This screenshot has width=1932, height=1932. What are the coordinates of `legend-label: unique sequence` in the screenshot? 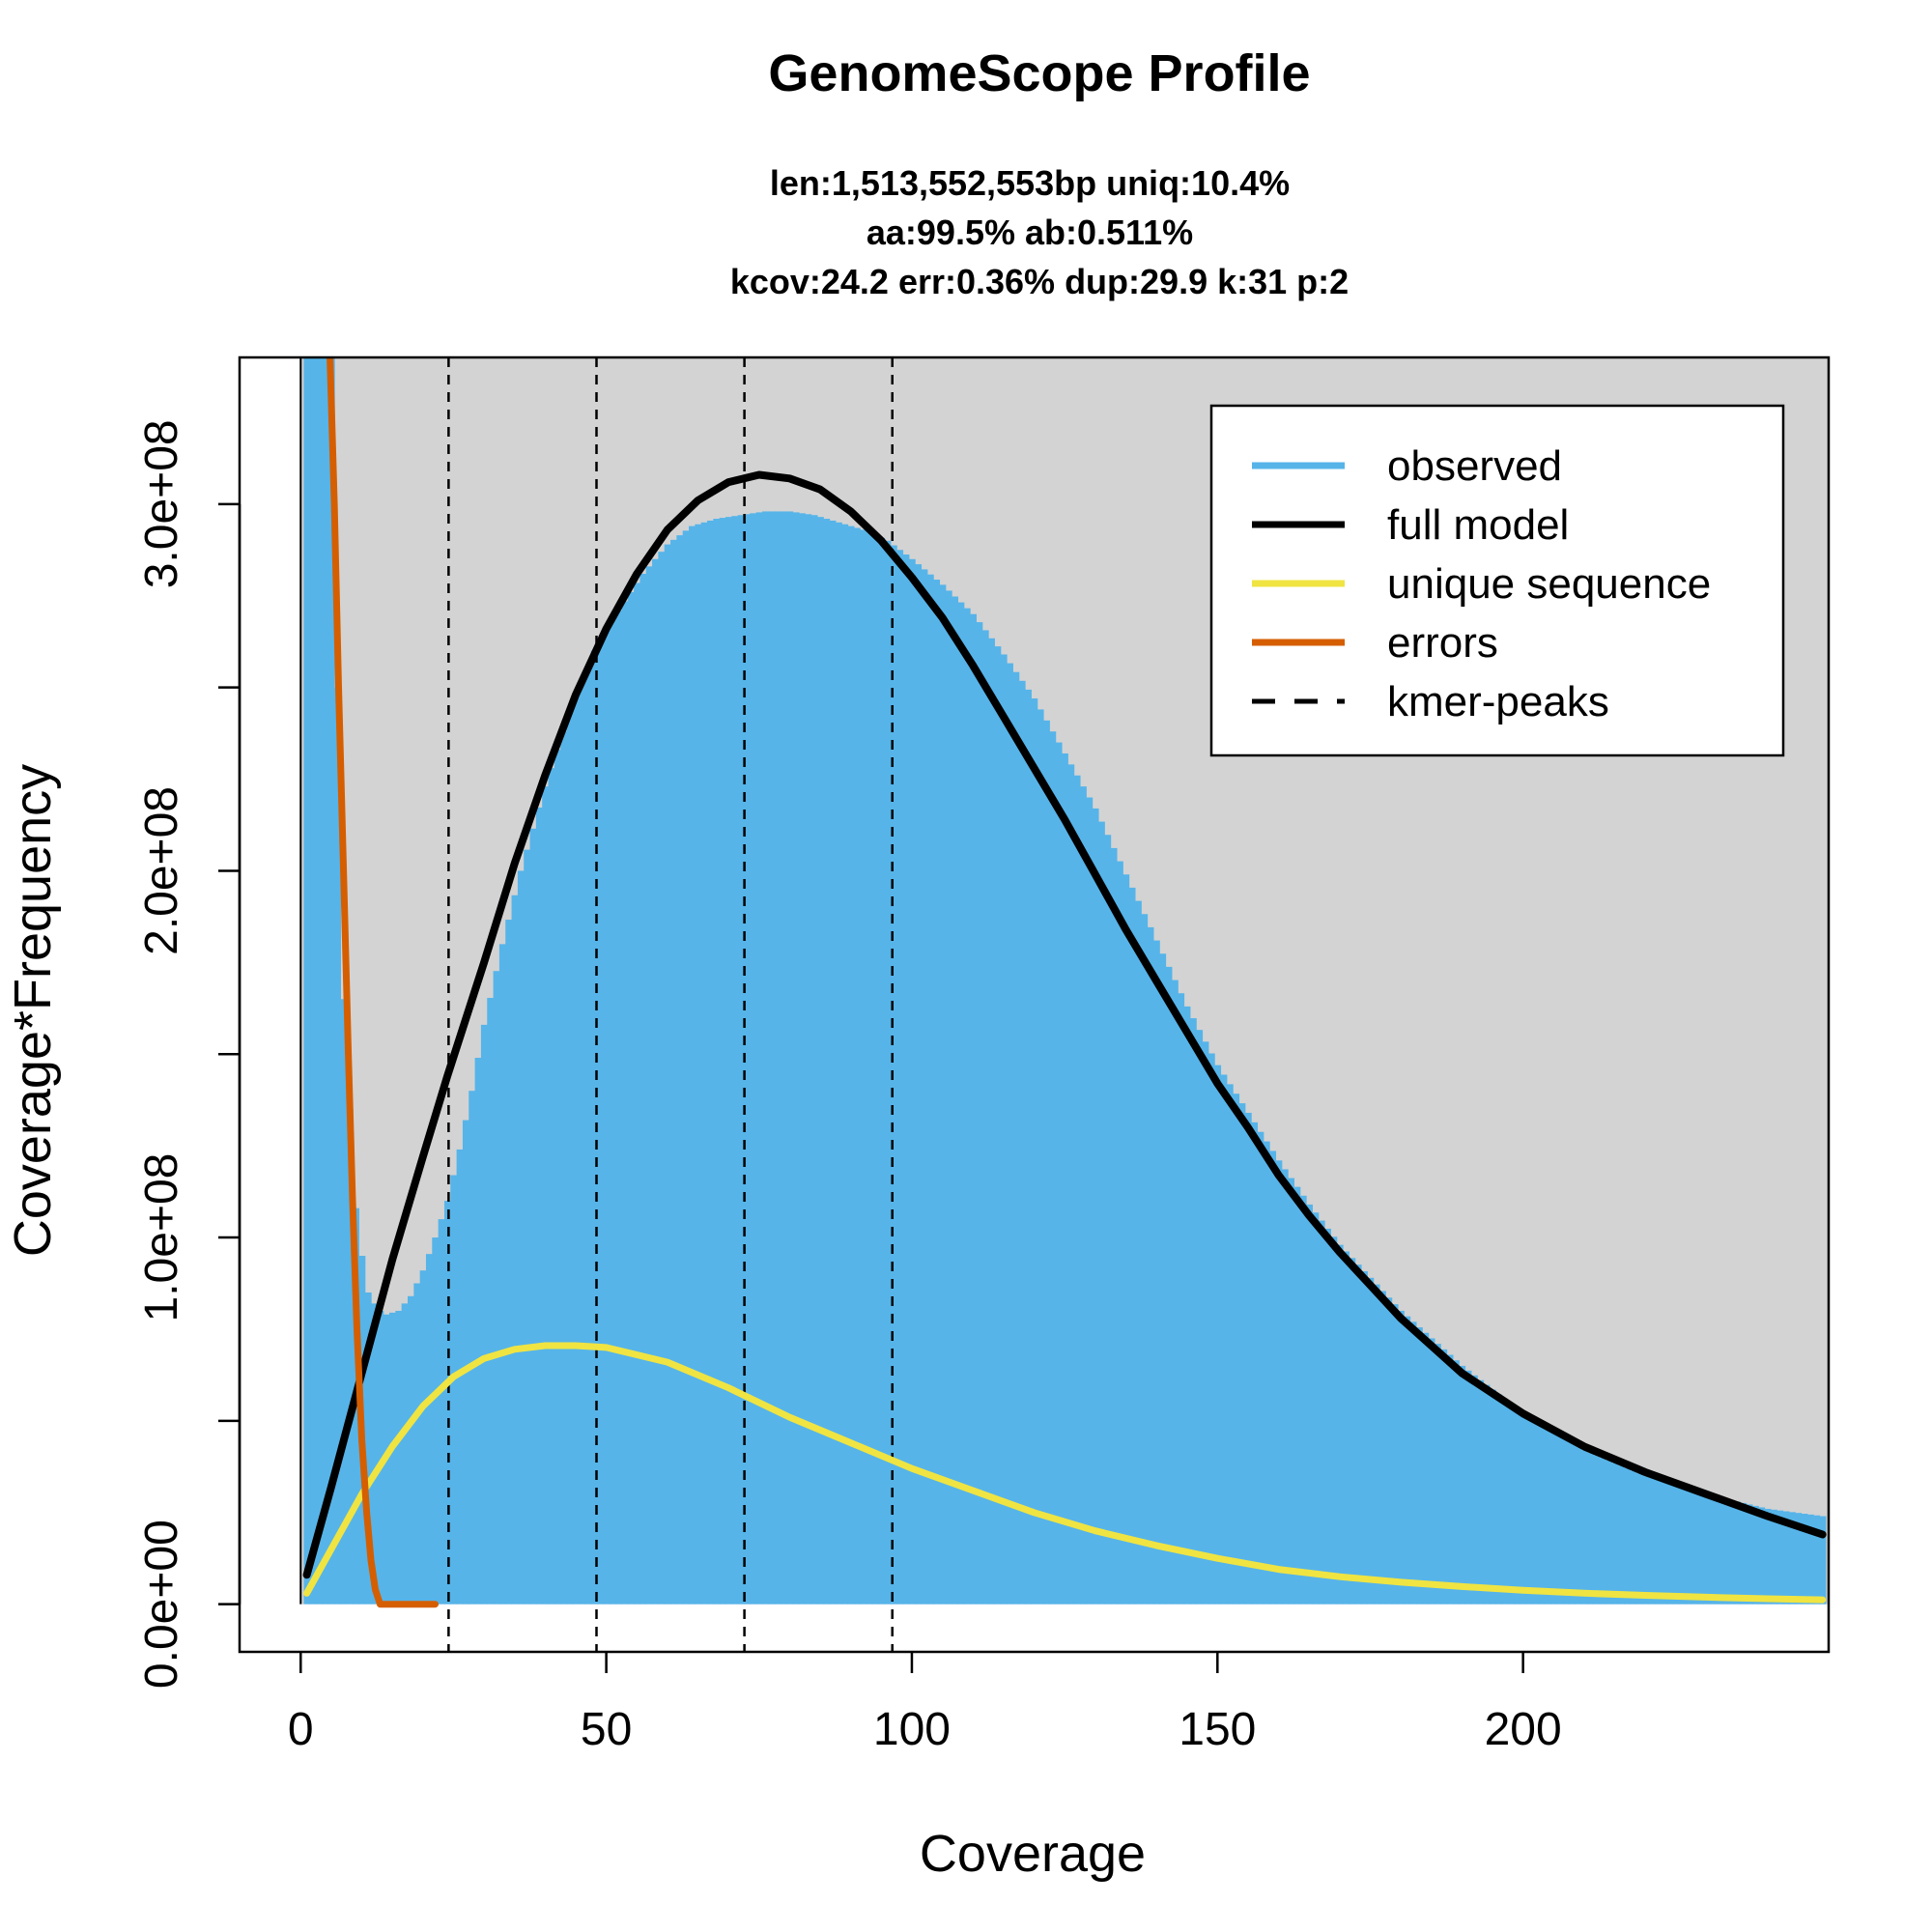 It's located at (1549, 584).